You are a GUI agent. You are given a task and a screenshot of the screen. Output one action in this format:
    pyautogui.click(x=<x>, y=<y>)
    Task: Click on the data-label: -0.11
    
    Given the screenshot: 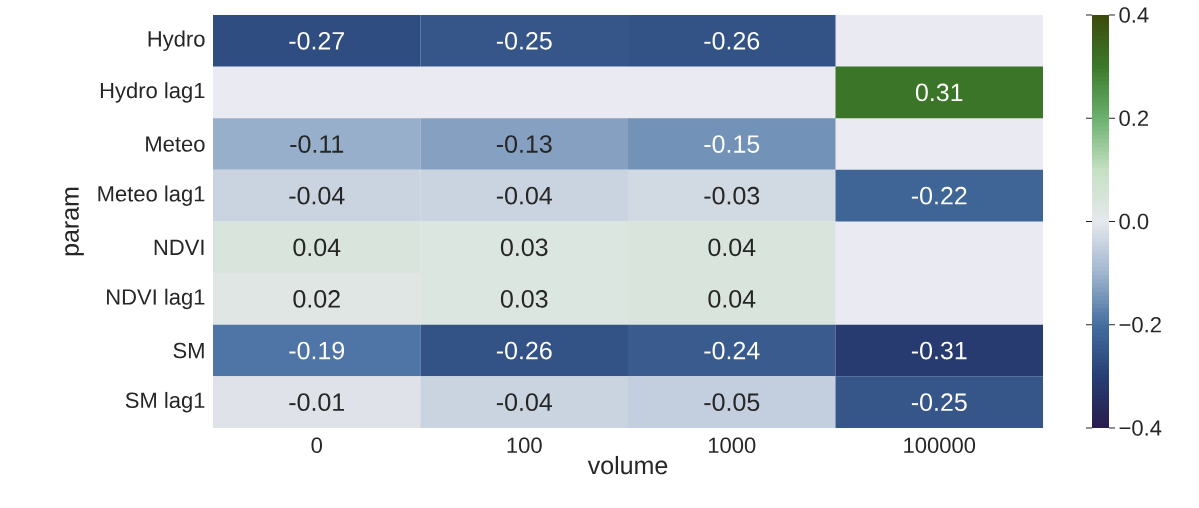 What is the action you would take?
    pyautogui.click(x=317, y=144)
    